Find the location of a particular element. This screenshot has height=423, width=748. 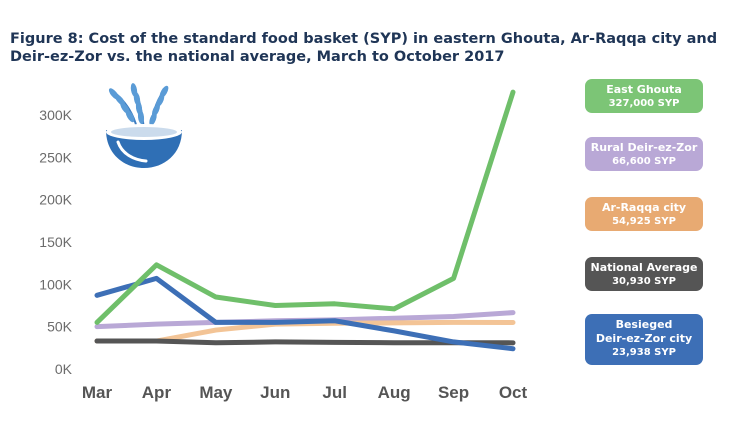

series-line-national-average is located at coordinates (305, 342).